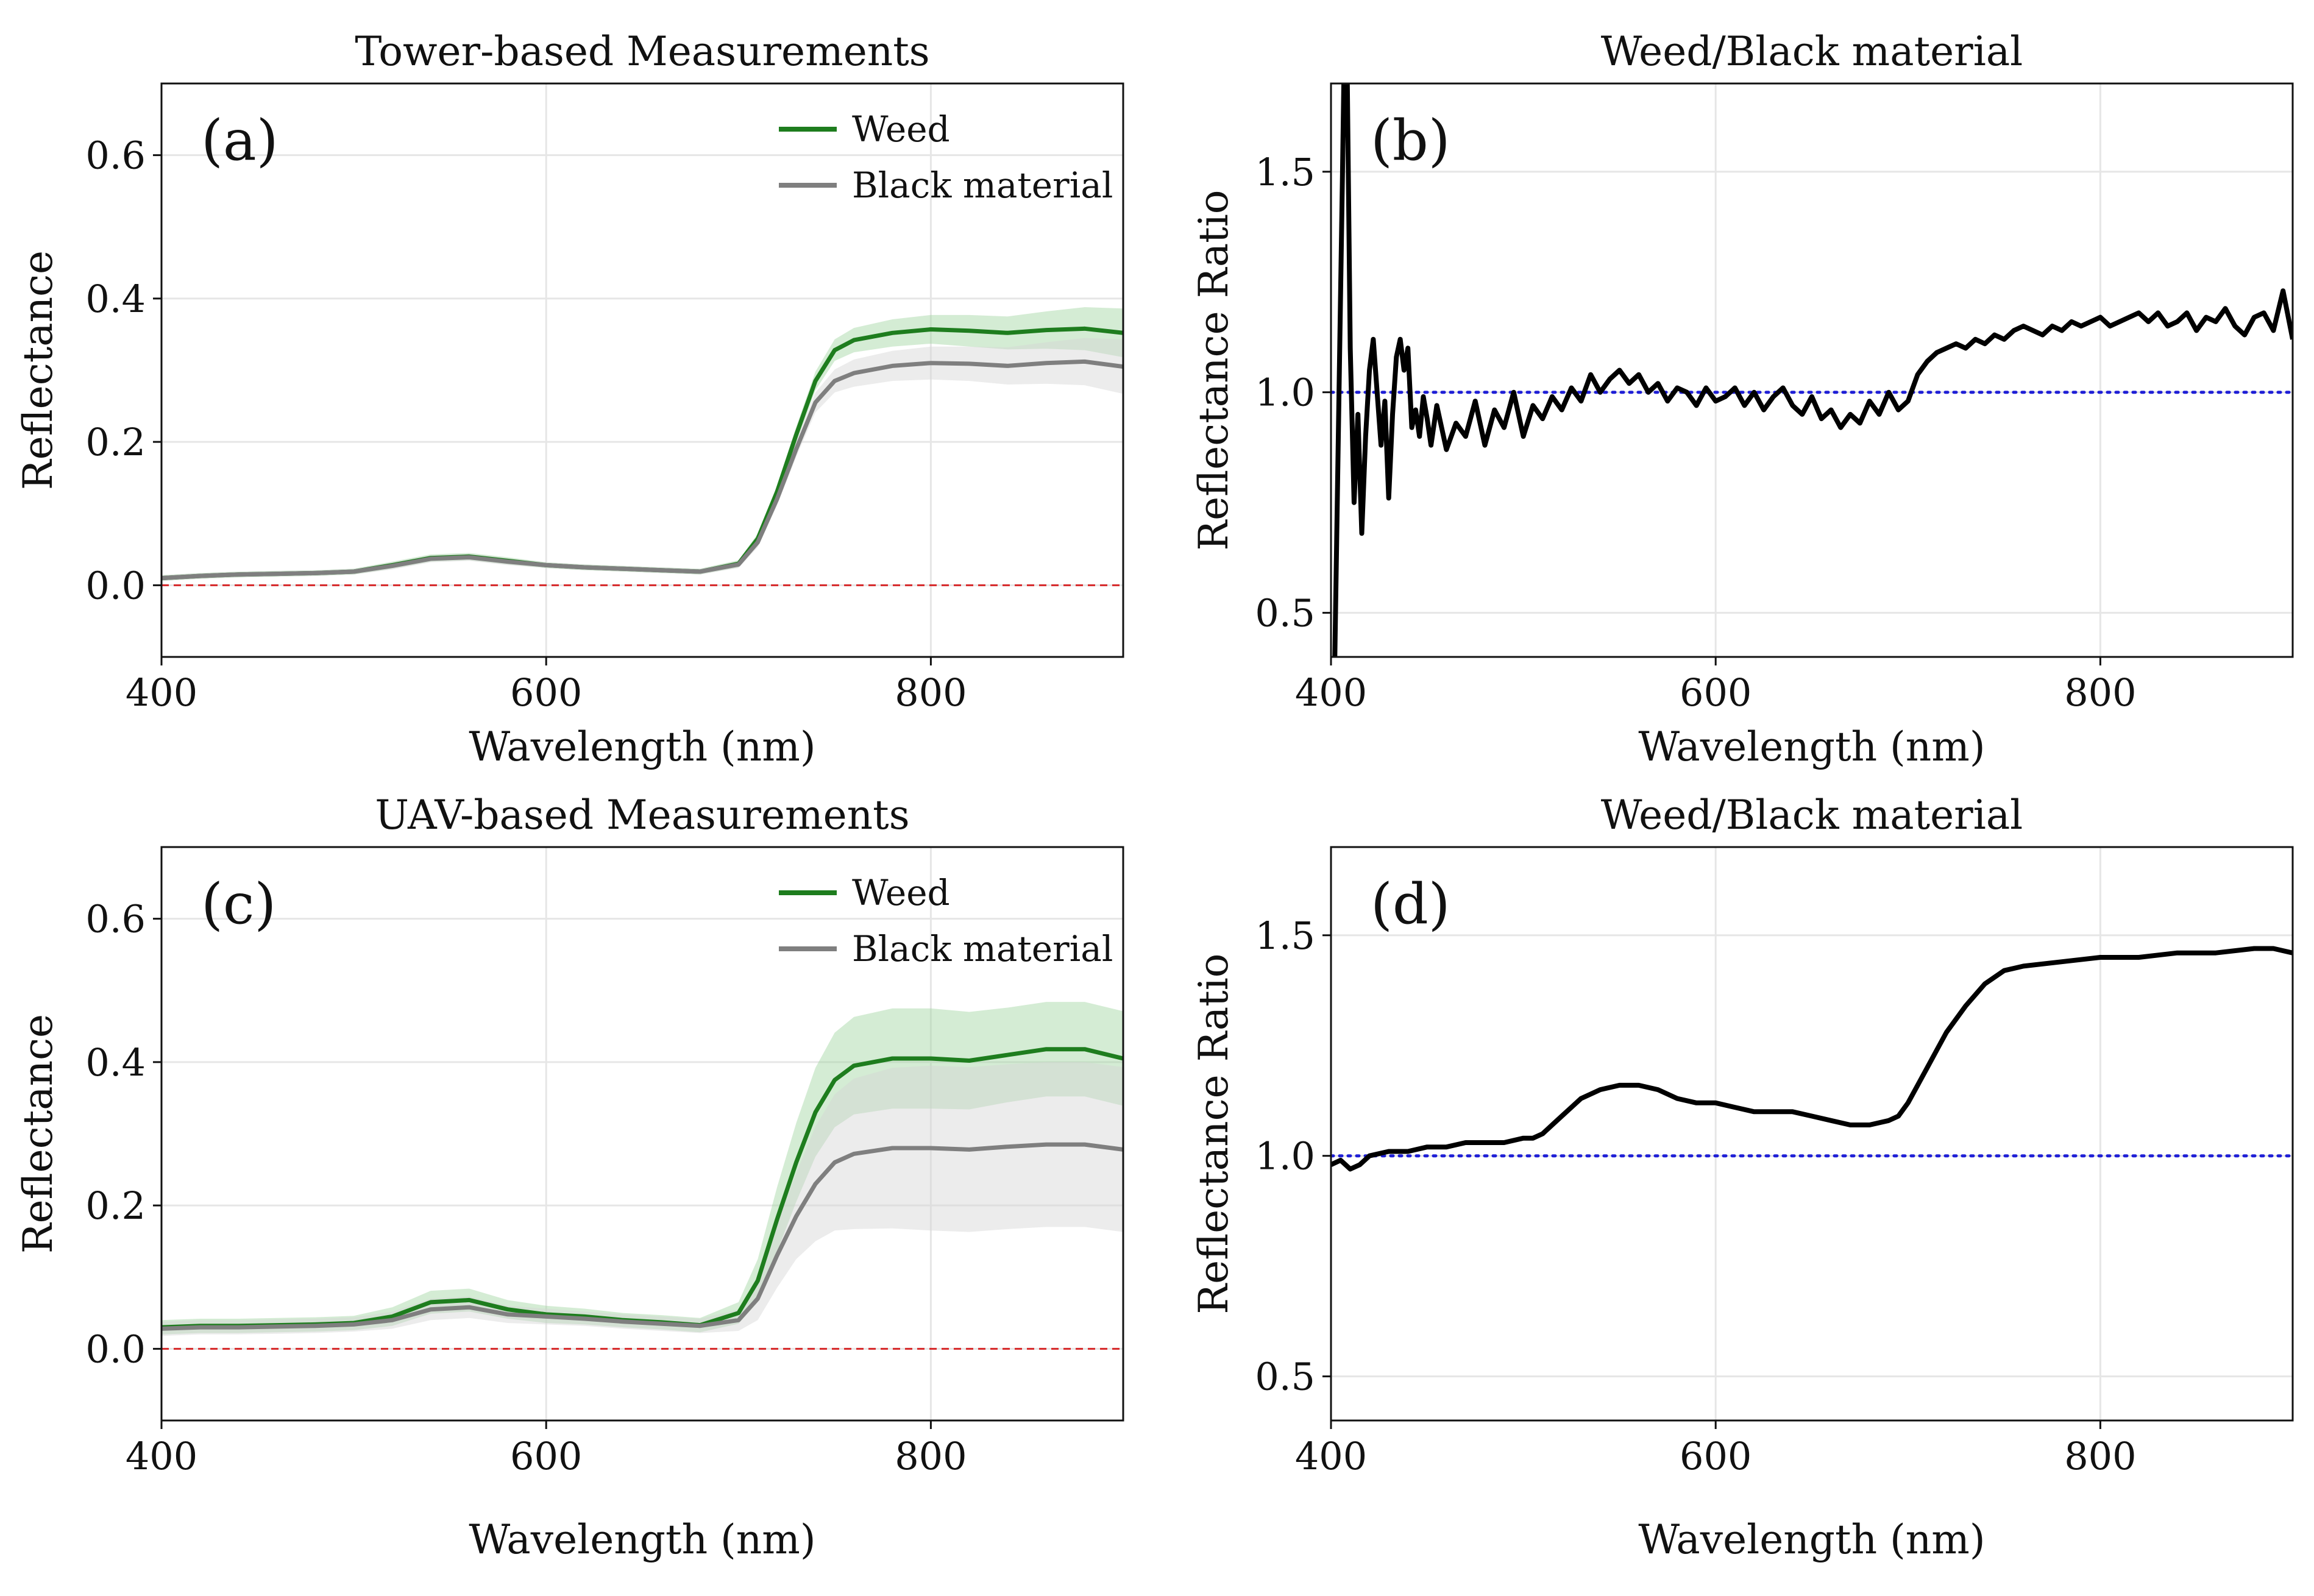 This screenshot has width=2314, height=1596. I want to click on panel-label: (a), so click(240, 140).